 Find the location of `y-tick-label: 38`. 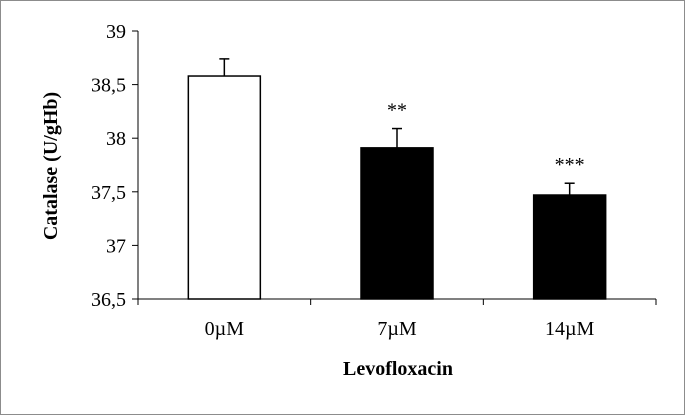

y-tick-label: 38 is located at coordinates (116, 139).